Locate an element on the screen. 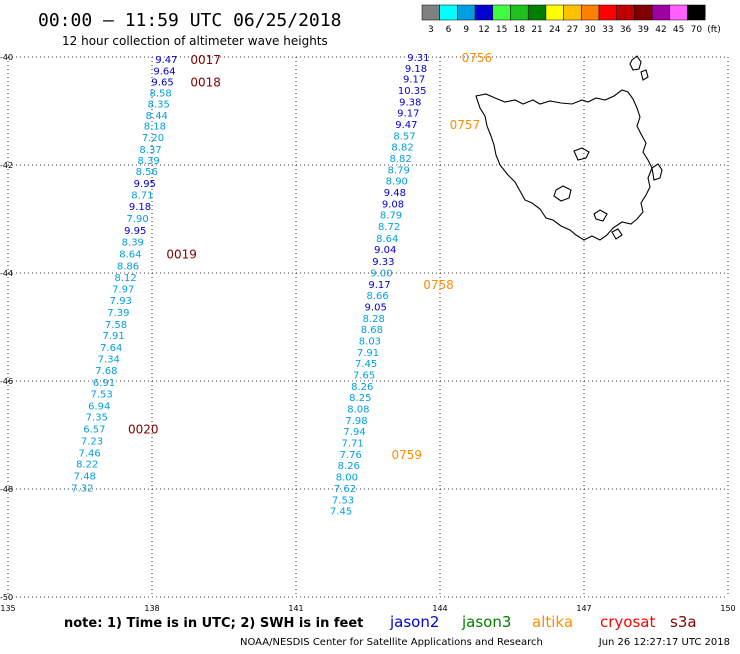 The height and width of the screenshot is (654, 740). wave-height-value: 7.68 is located at coordinates (106, 371).